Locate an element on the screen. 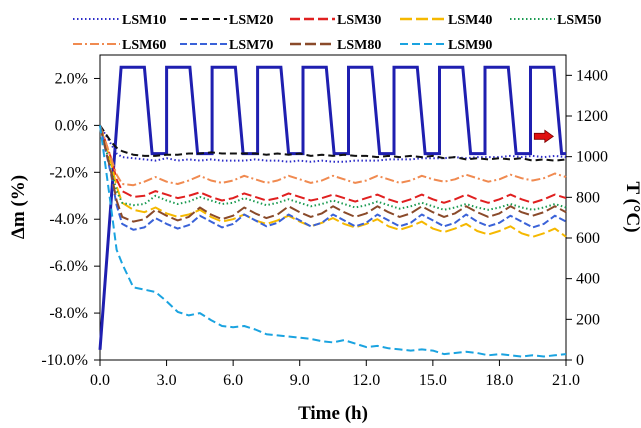  arrow-right-icon is located at coordinates (544, 136).